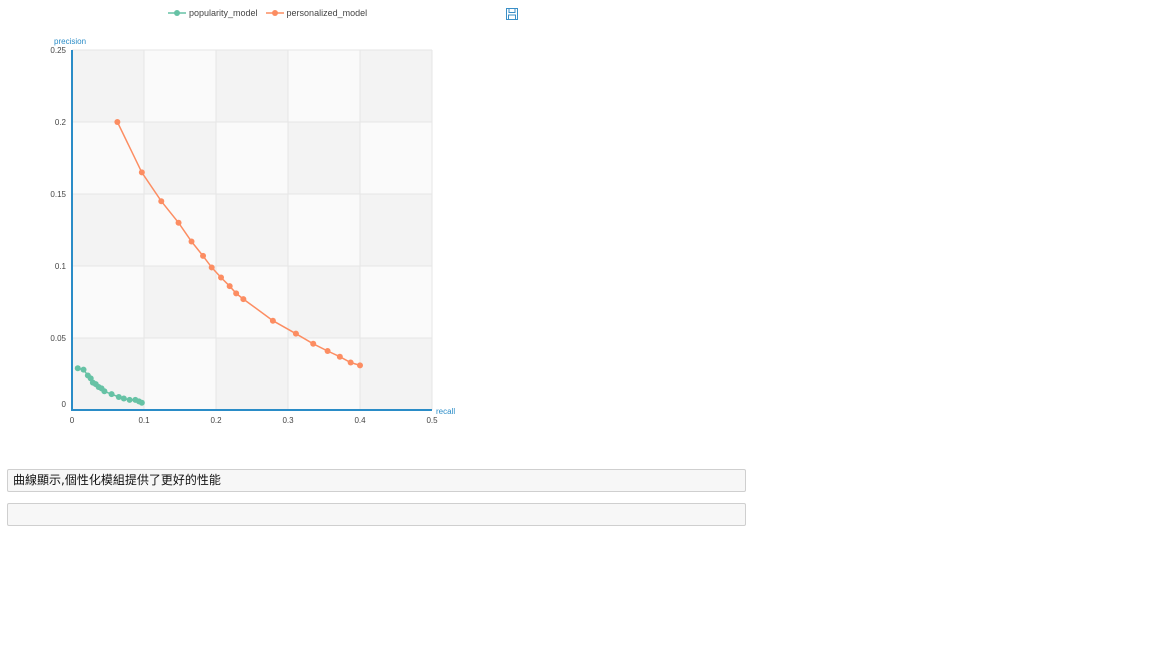 This screenshot has width=1152, height=648. What do you see at coordinates (432, 420) in the screenshot?
I see `x-tick-label: 0.5` at bounding box center [432, 420].